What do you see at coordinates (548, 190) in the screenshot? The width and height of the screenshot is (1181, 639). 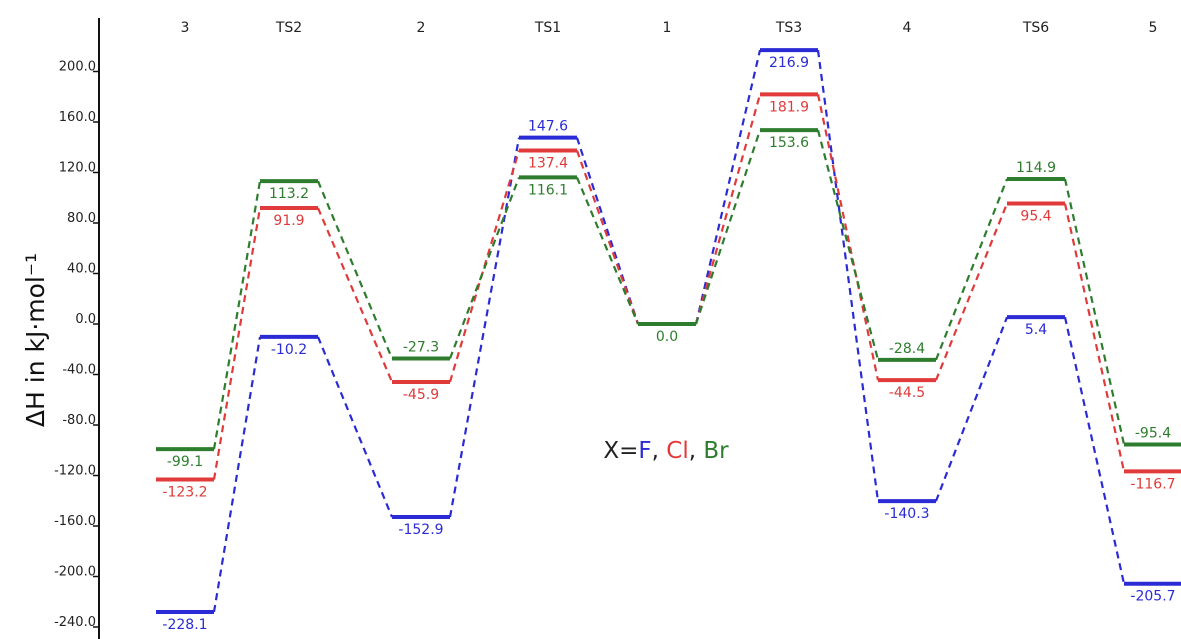 I see `value-label-Br: 116.1` at bounding box center [548, 190].